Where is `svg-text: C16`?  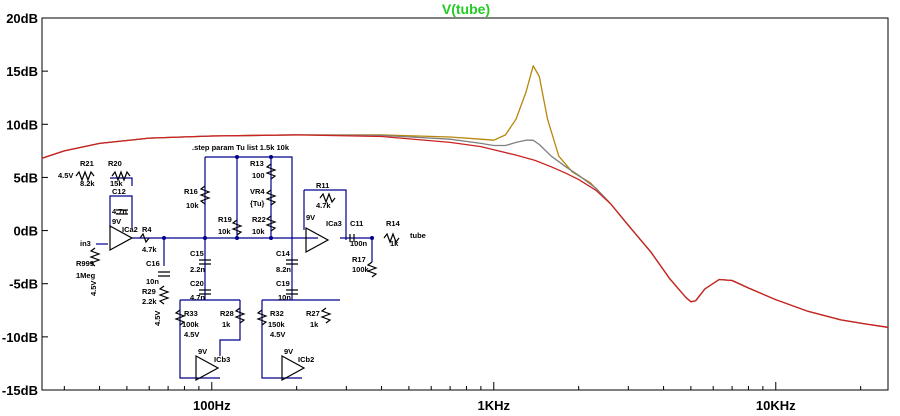 svg-text: C16 is located at coordinates (153, 263).